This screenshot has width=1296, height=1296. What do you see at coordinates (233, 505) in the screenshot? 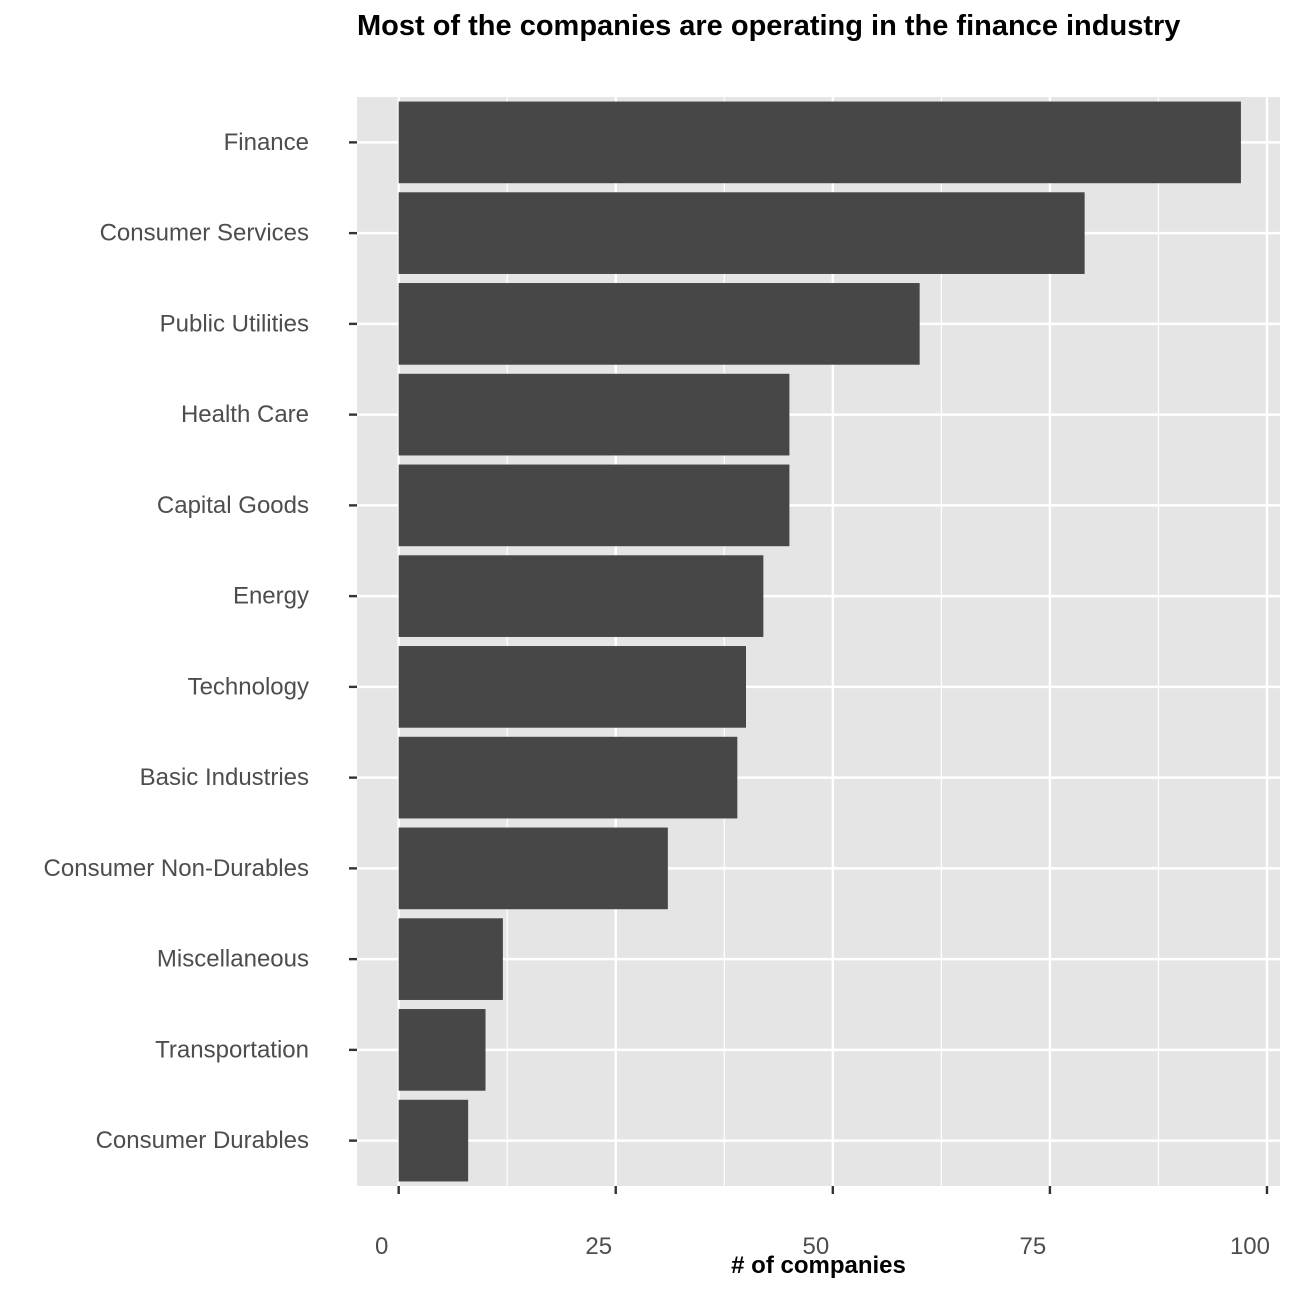
I see `y-tick-label: Capital Goods` at bounding box center [233, 505].